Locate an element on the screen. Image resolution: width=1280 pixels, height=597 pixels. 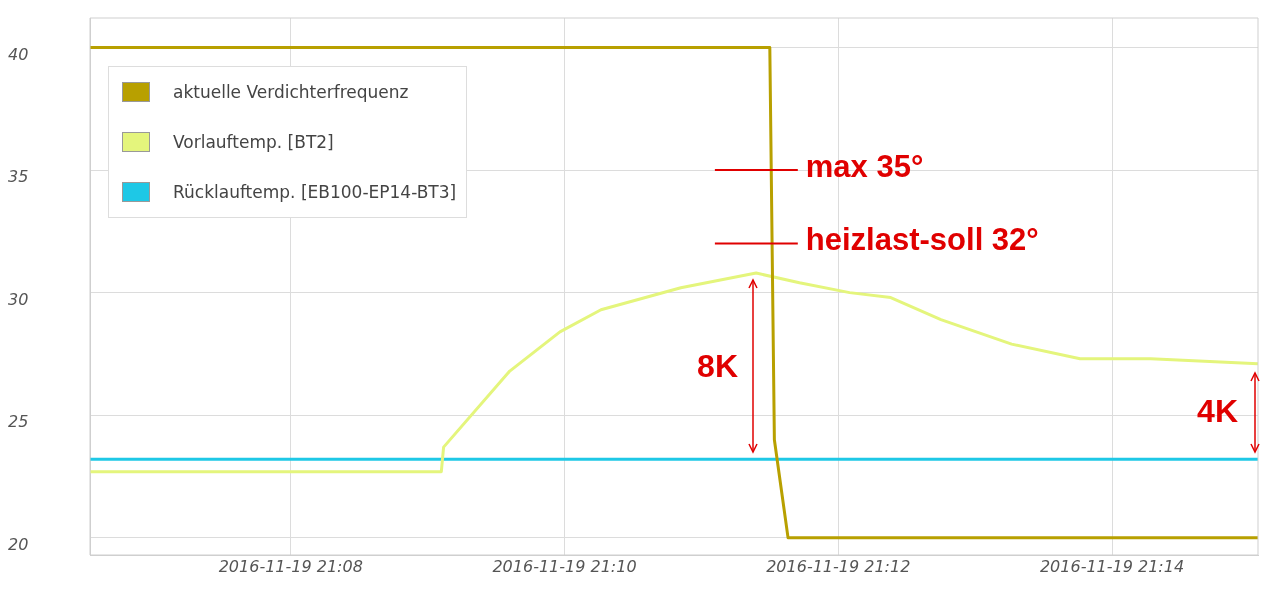
x-tick-label: 2016-11-19 21:10 is located at coordinates (564, 566).